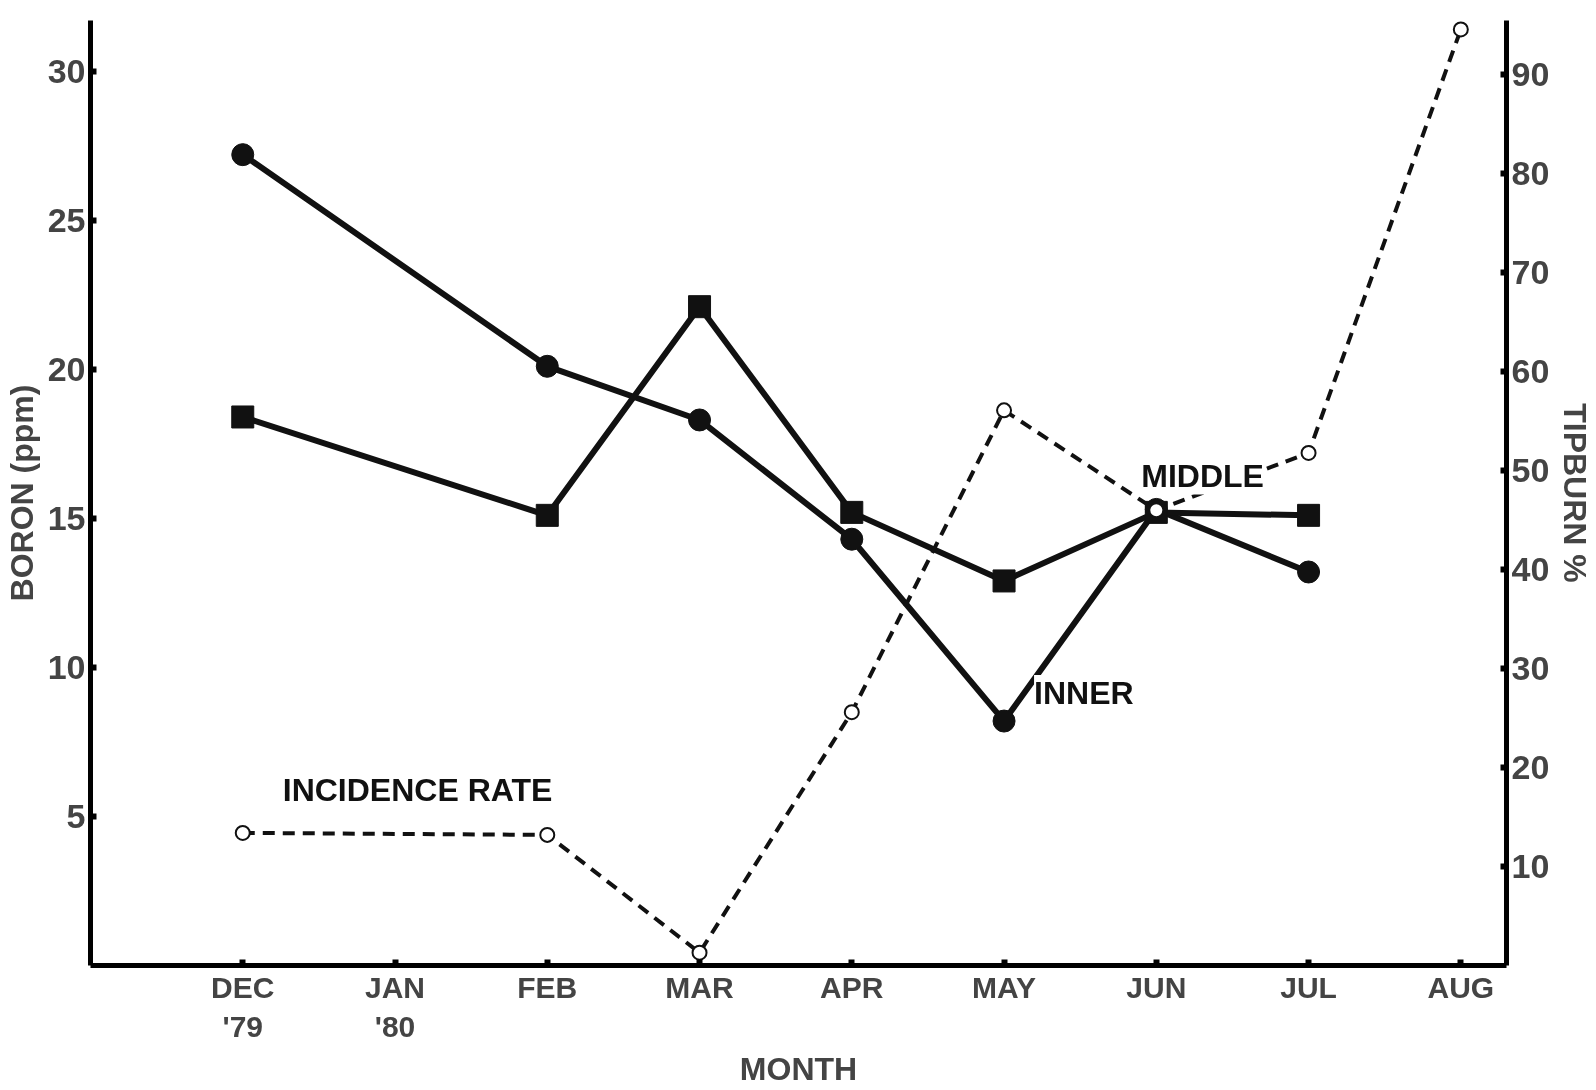 This screenshot has height=1090, width=1596. I want to click on y-tick-label: 15, so click(66, 517).